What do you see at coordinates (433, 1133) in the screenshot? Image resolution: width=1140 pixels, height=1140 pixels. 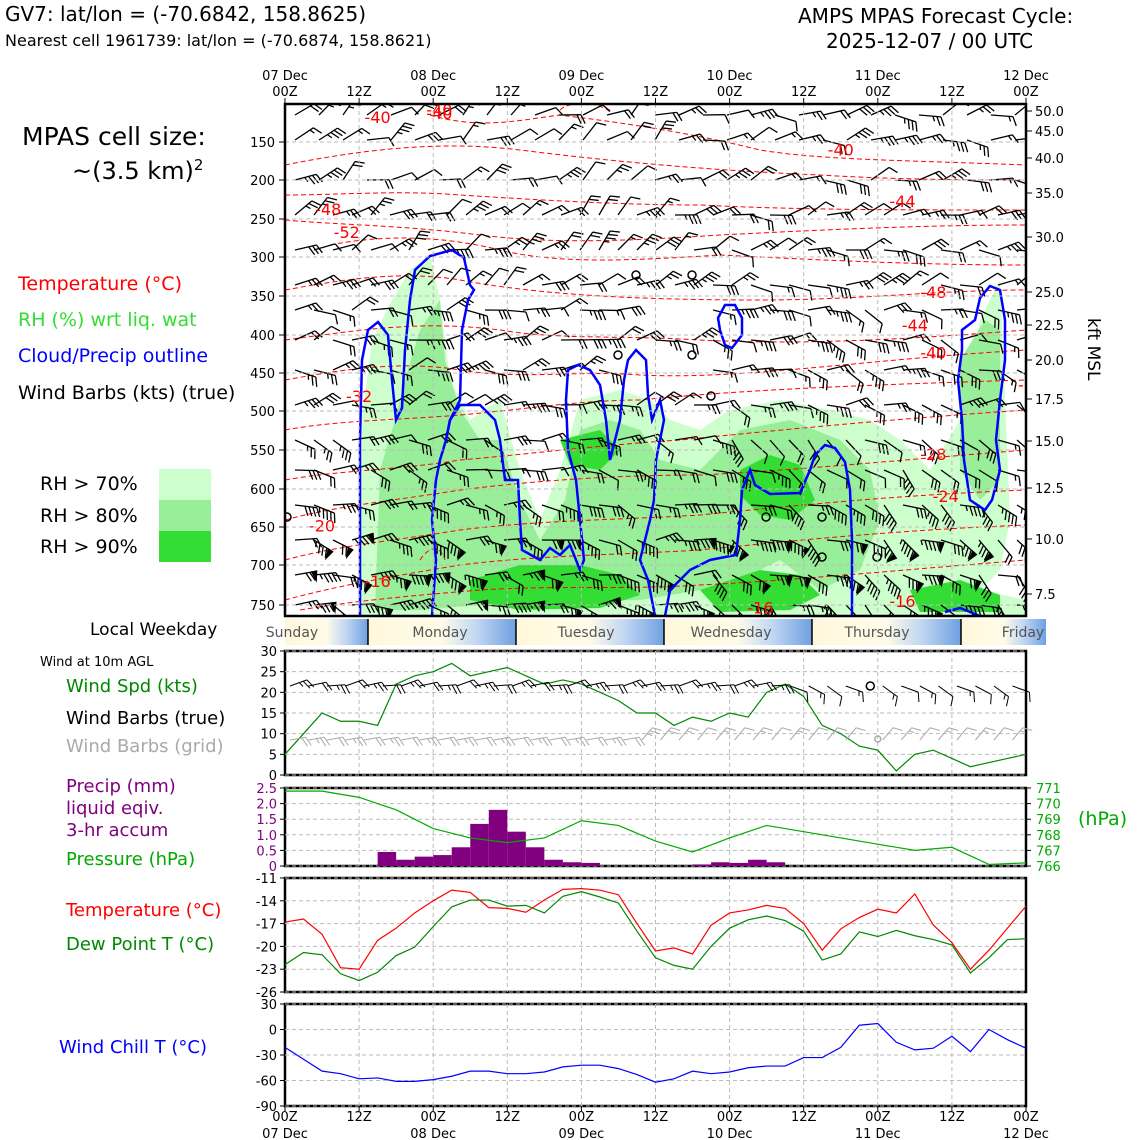 I see `bottom-date-label: 08 Dec` at bounding box center [433, 1133].